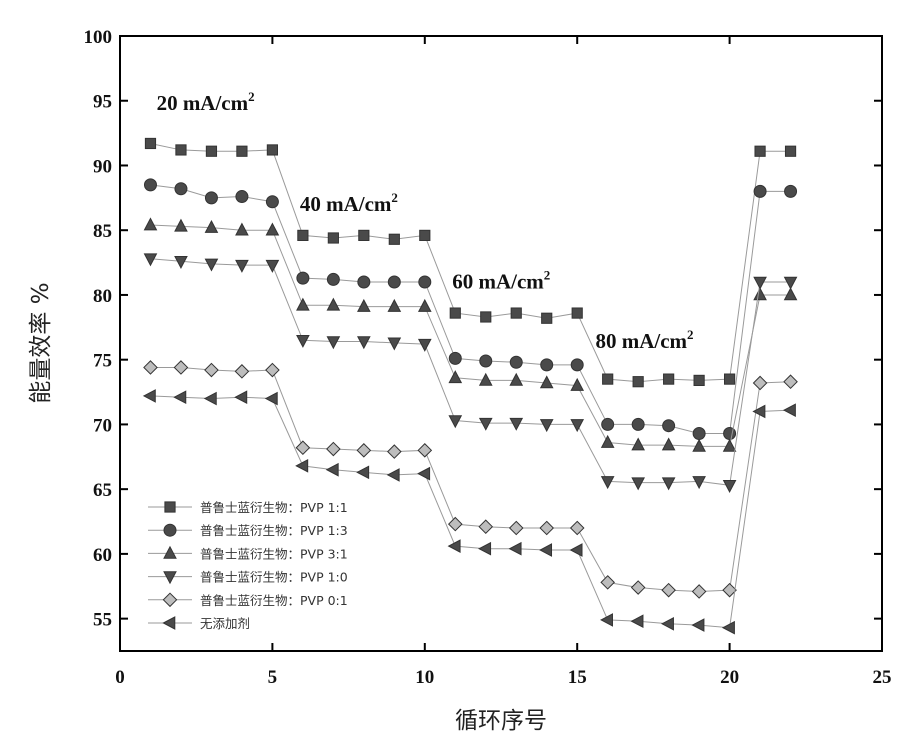 The height and width of the screenshot is (743, 920). Describe the element at coordinates (206, 102) in the screenshot. I see `current-density-label: 20 mA/cm2` at that location.